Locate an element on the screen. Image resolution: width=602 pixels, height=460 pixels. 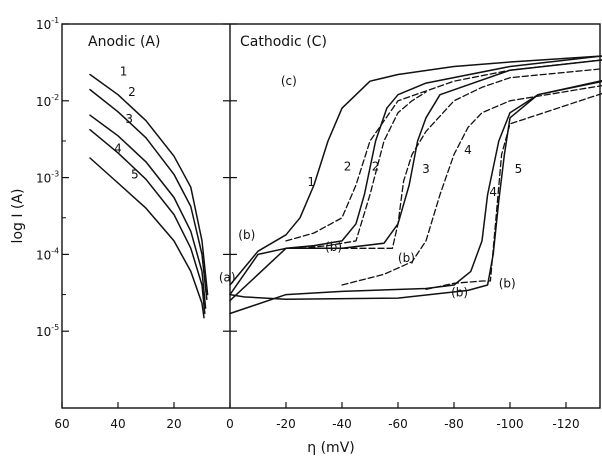
y-tick-exponent: -1 is located at coordinates (55, 20).